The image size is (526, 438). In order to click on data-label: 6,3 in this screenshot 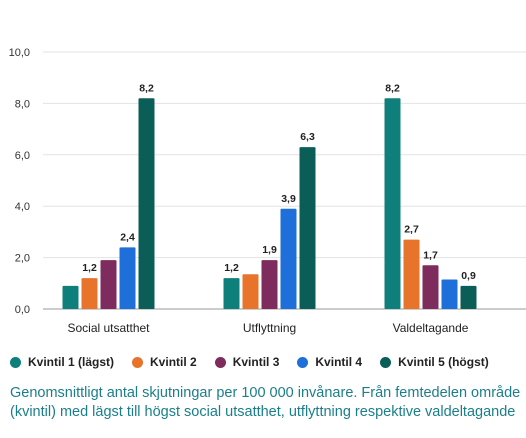, I will do `click(307, 137)`.